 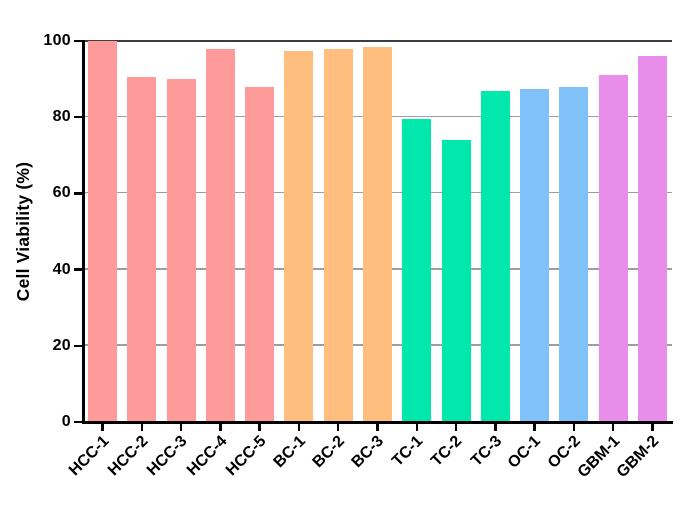 What do you see at coordinates (61, 345) in the screenshot?
I see `y-tick-label-20: 20` at bounding box center [61, 345].